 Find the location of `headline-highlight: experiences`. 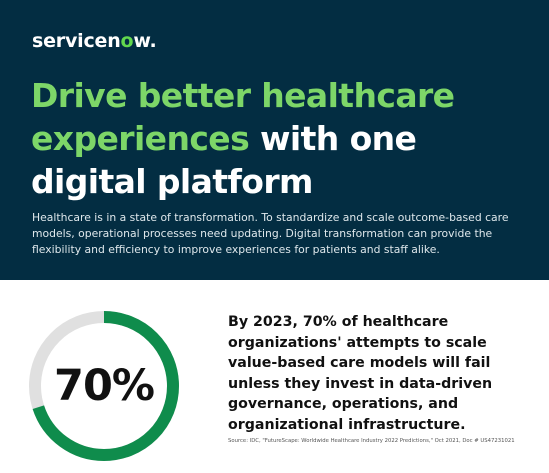

headline-highlight: experiences is located at coordinates (140, 138).